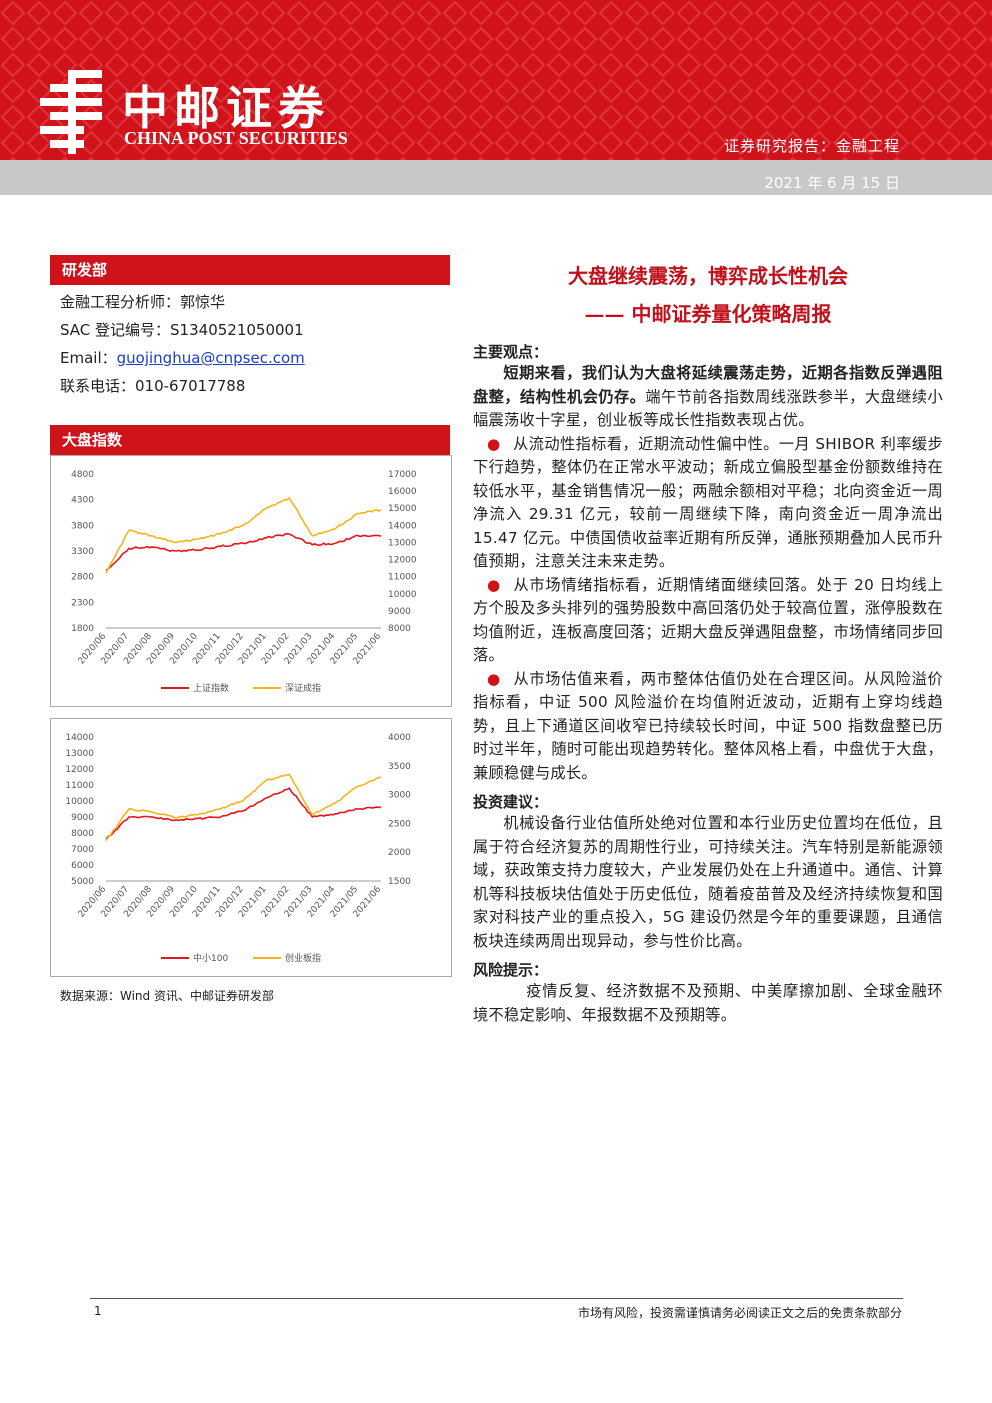 The width and height of the screenshot is (992, 1403). I want to click on y-tick-left: 7000, so click(82, 850).